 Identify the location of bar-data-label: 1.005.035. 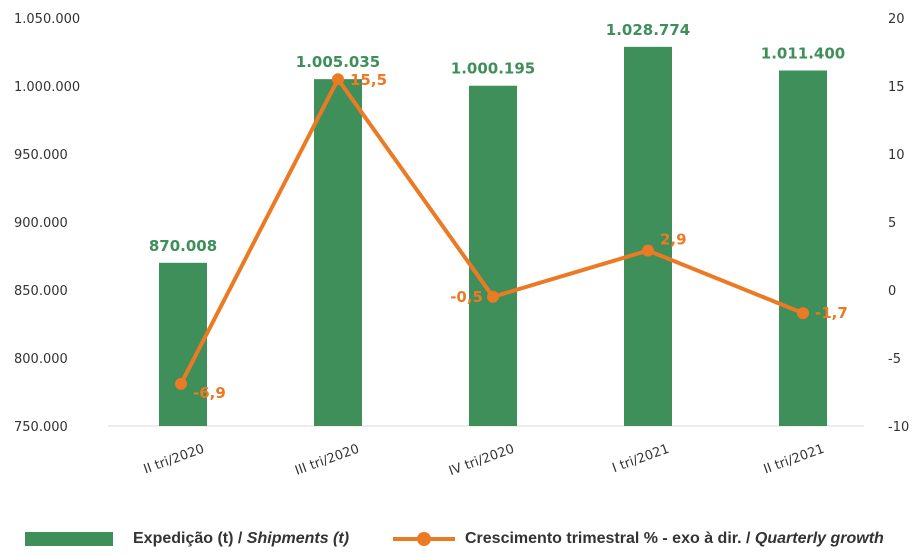
(338, 62).